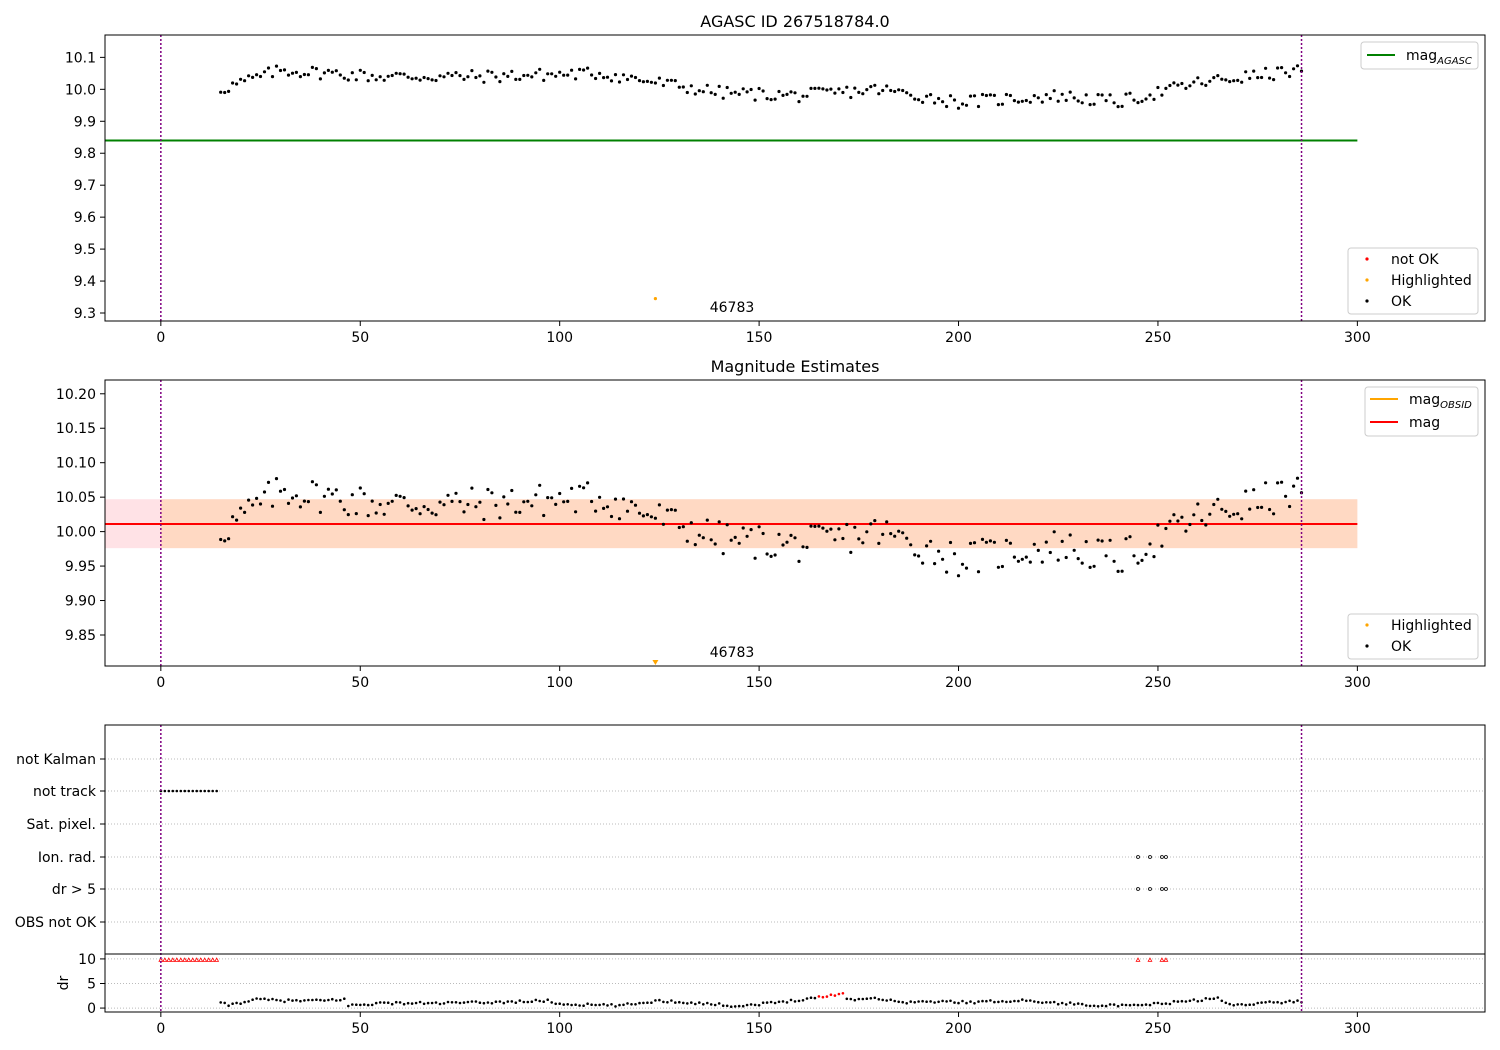 The image size is (1500, 1050). I want to click on panel2-ytick-label: 10.20, so click(76, 395).